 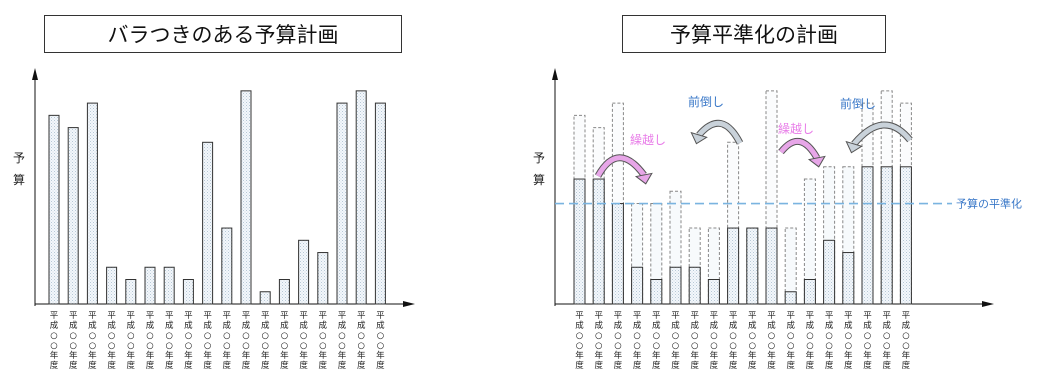 I want to click on tick-label-left-8: 平成○ ○年度, so click(x=188, y=340).